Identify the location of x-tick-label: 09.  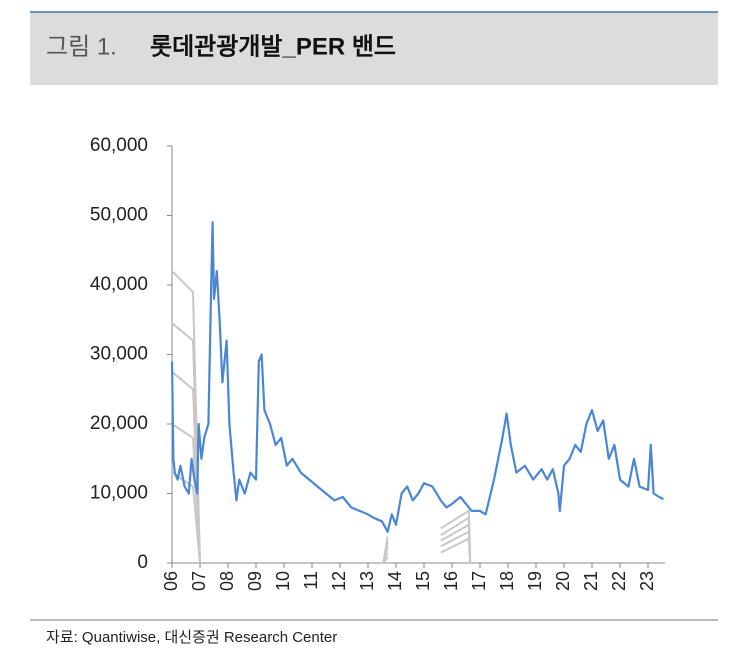
(255, 581).